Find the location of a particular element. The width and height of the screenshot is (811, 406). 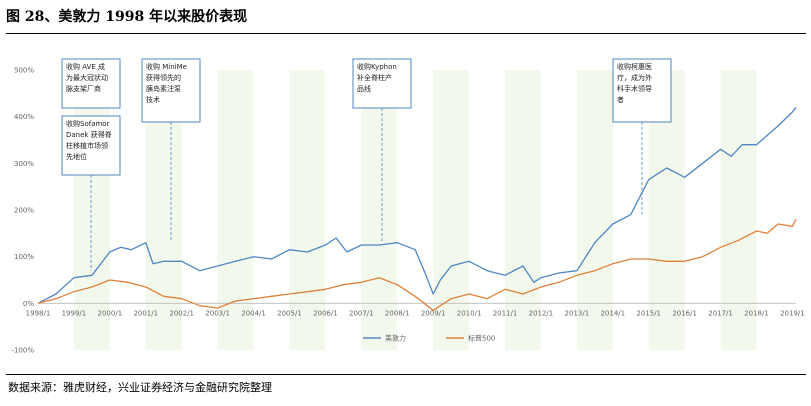

annotation-text: 收购Sofamor is located at coordinates (88, 123).